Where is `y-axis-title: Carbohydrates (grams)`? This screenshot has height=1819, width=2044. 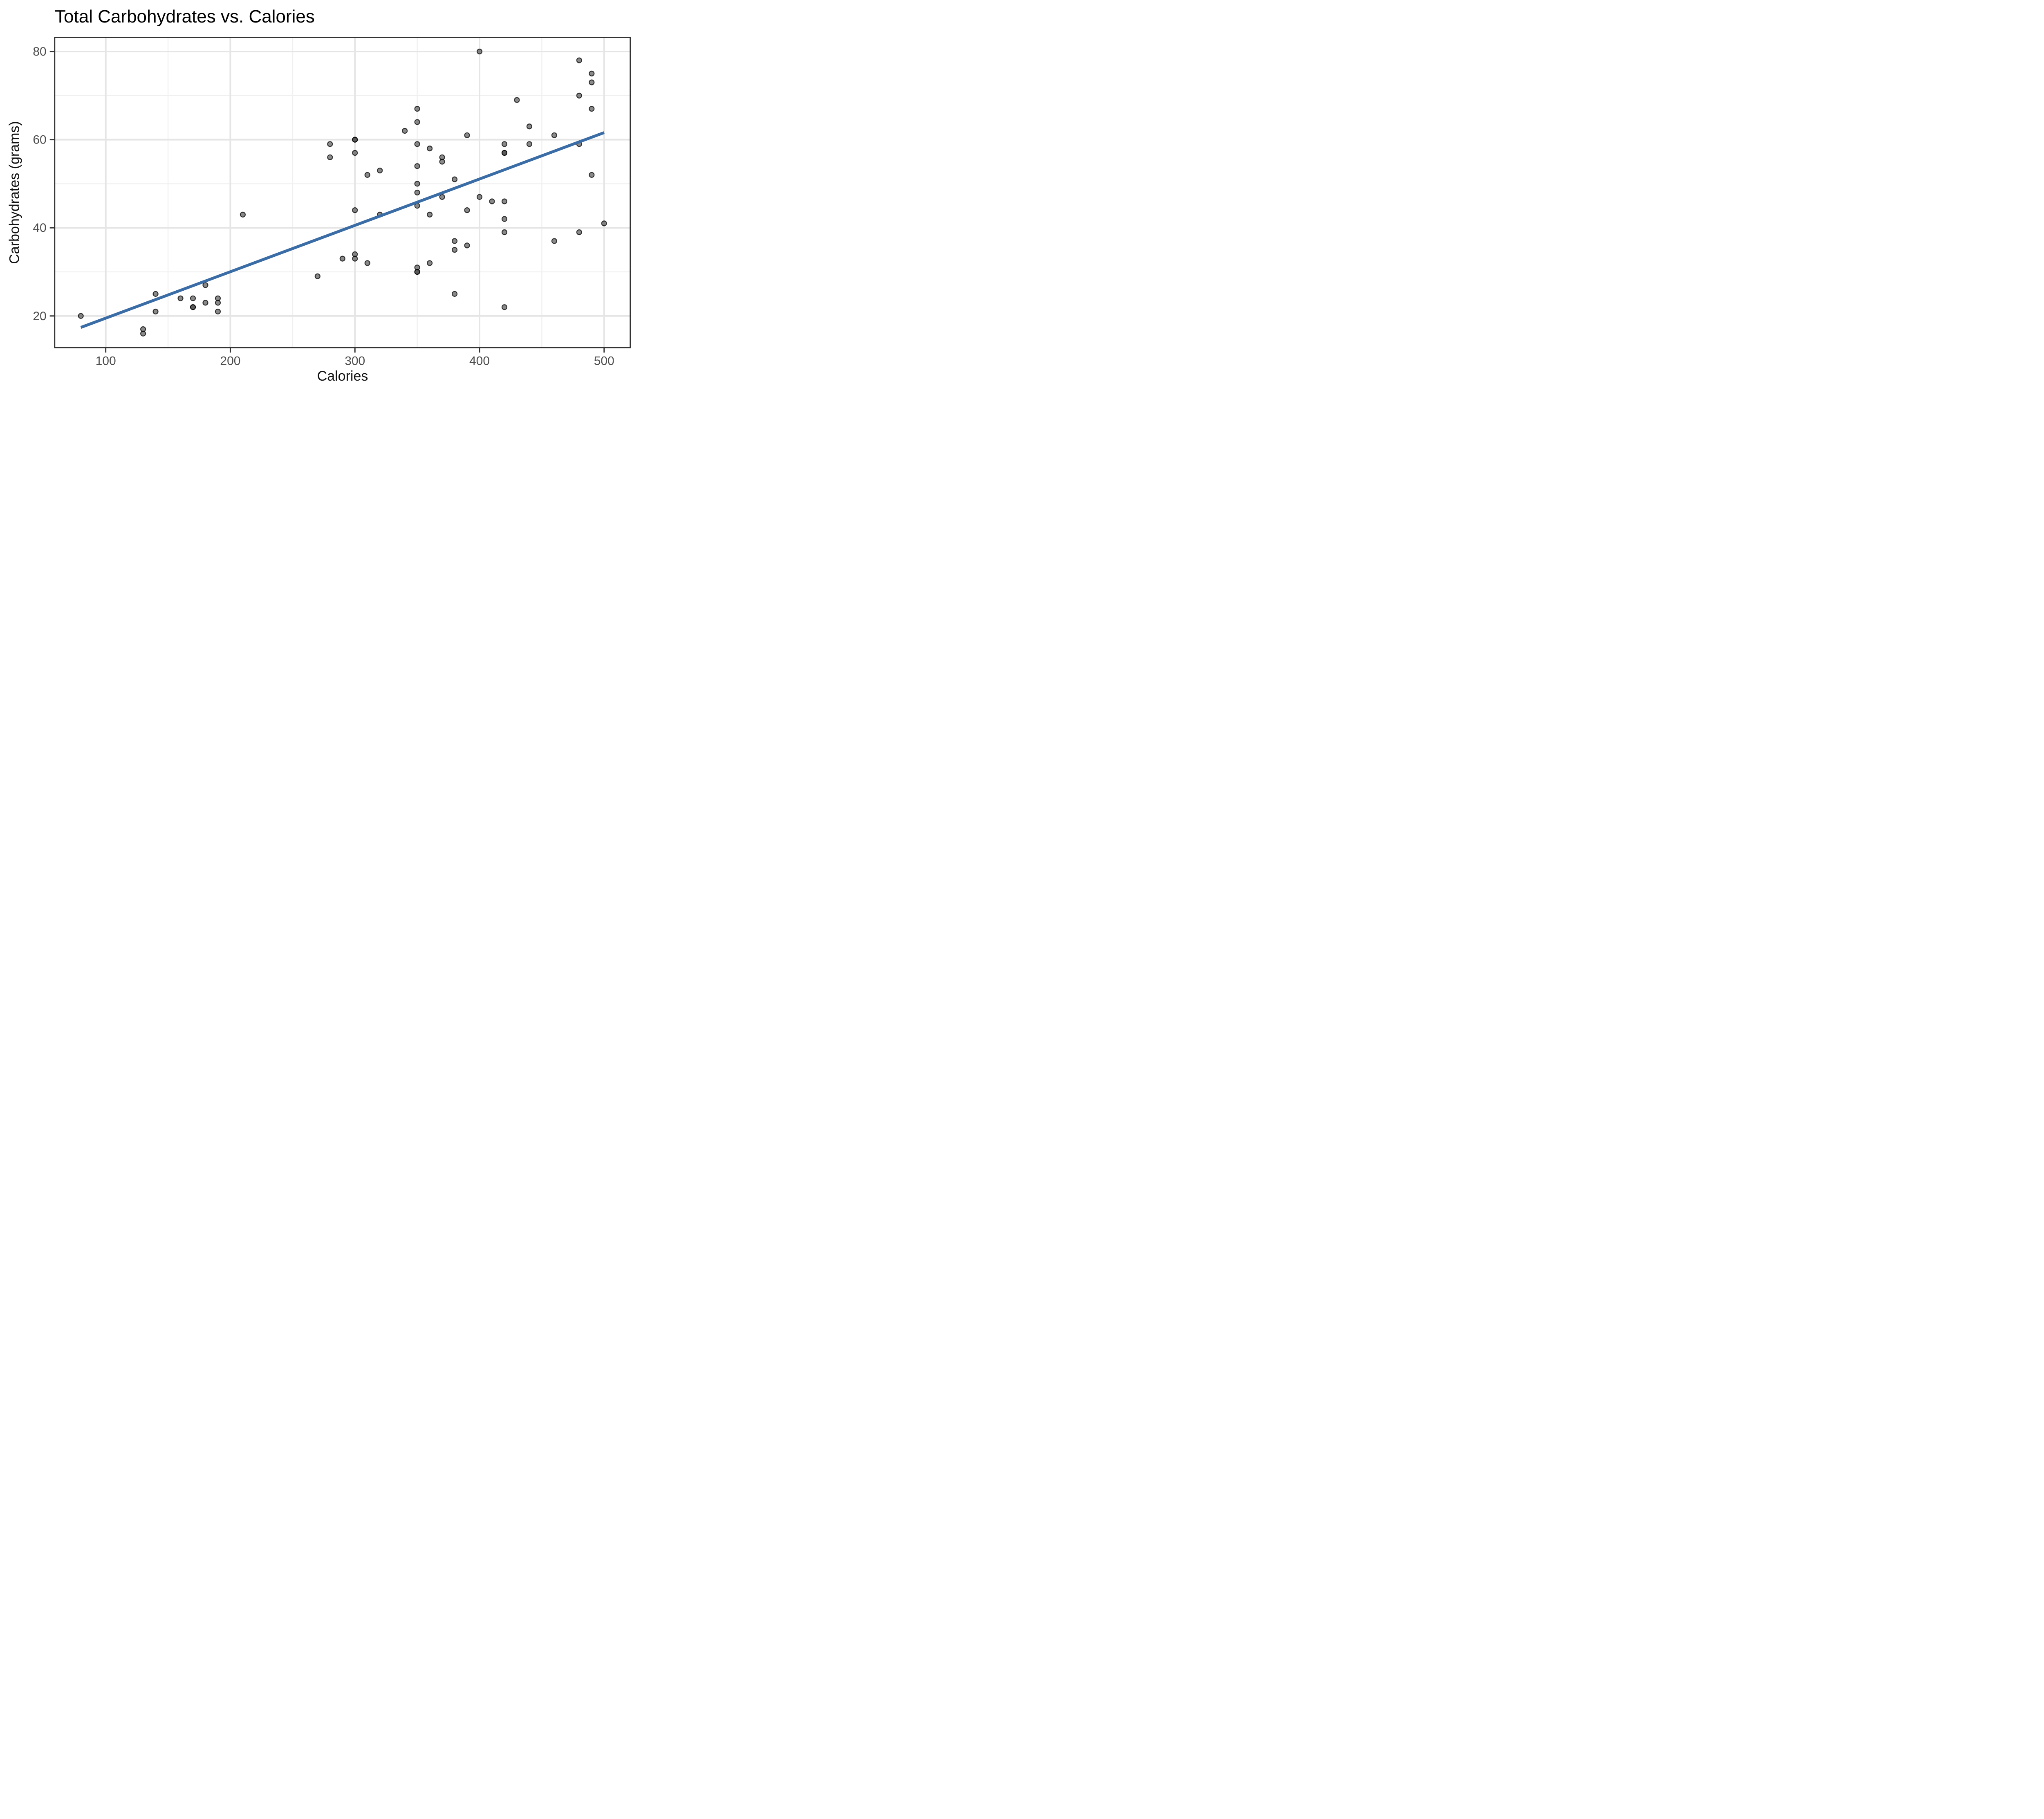
y-axis-title: Carbohydrates (grams) is located at coordinates (14, 192).